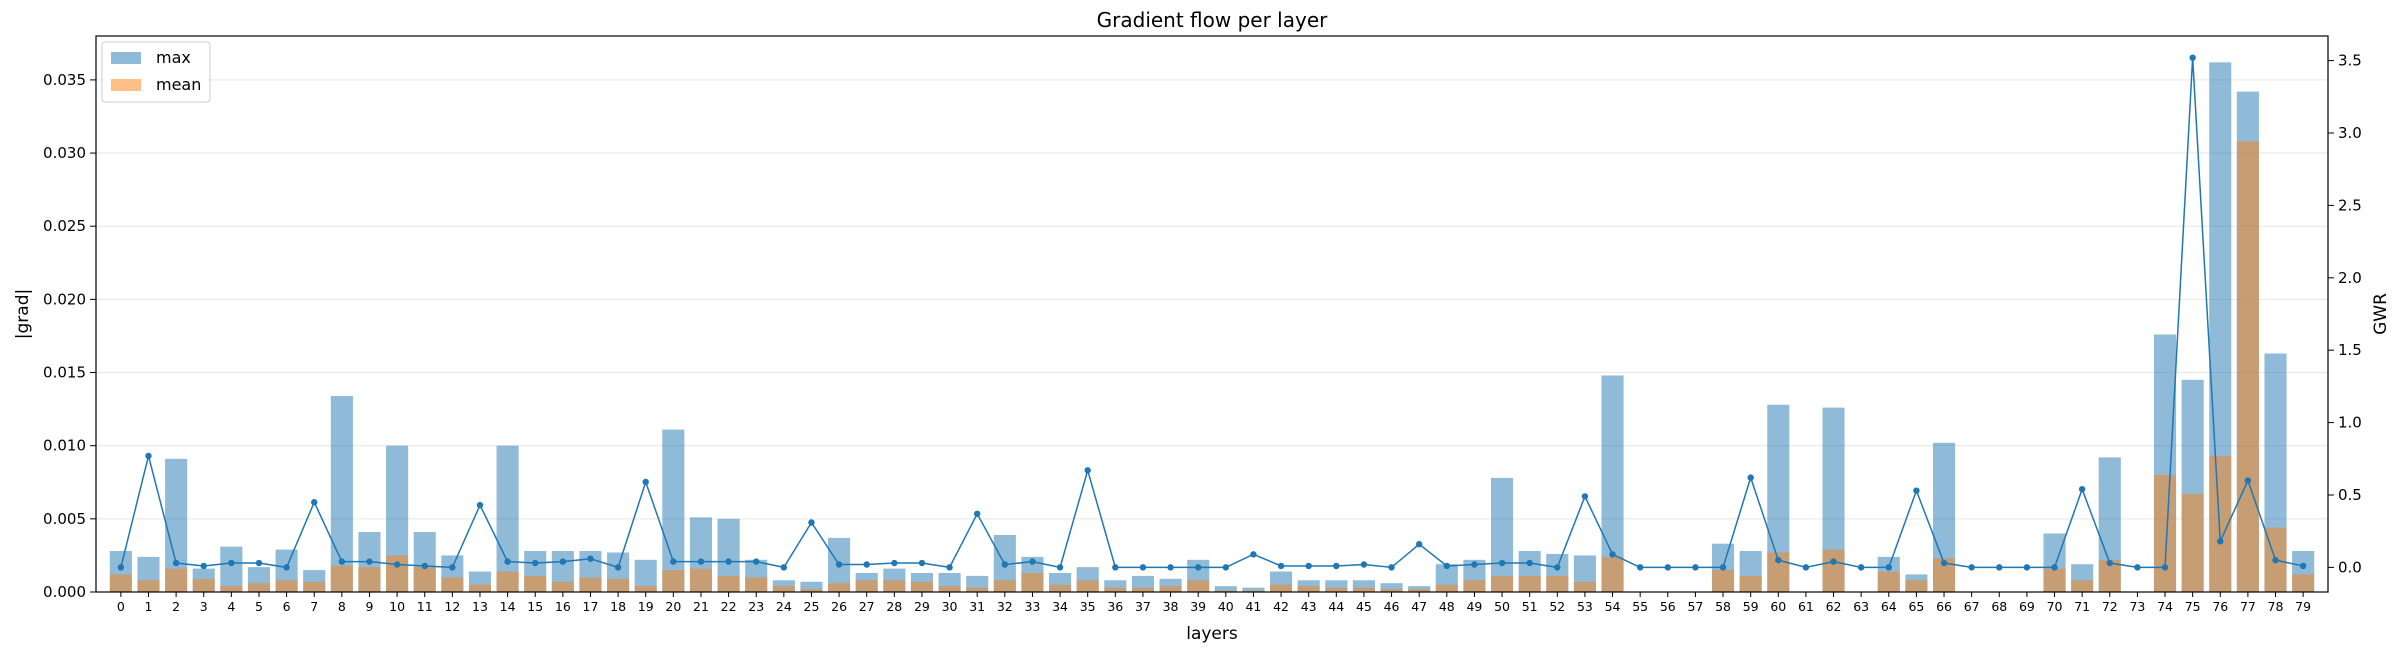 This screenshot has height=652, width=2402. What do you see at coordinates (64, 446) in the screenshot?
I see `y-tick-label: 0.010` at bounding box center [64, 446].